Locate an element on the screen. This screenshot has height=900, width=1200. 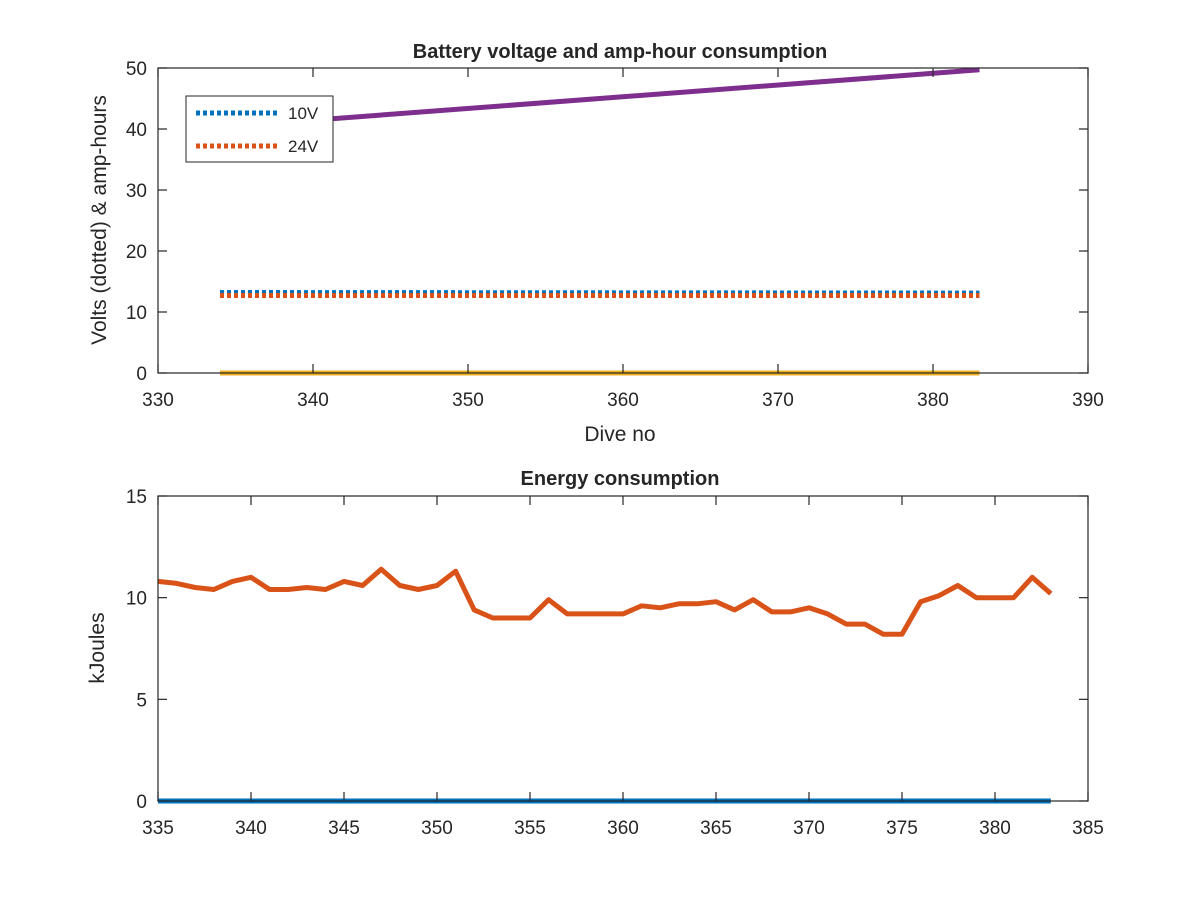
bottom-x-tick-label: 335 is located at coordinates (158, 828).